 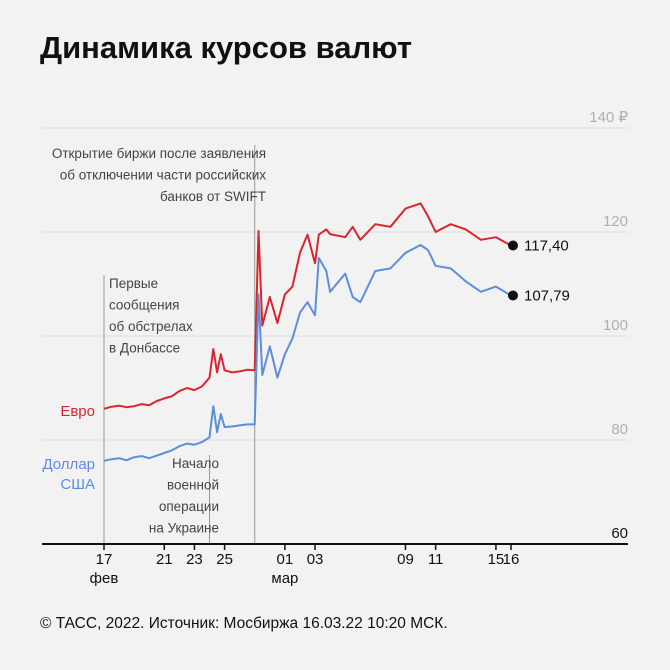 What do you see at coordinates (195, 463) in the screenshot?
I see `event-annotation-text: Начало` at bounding box center [195, 463].